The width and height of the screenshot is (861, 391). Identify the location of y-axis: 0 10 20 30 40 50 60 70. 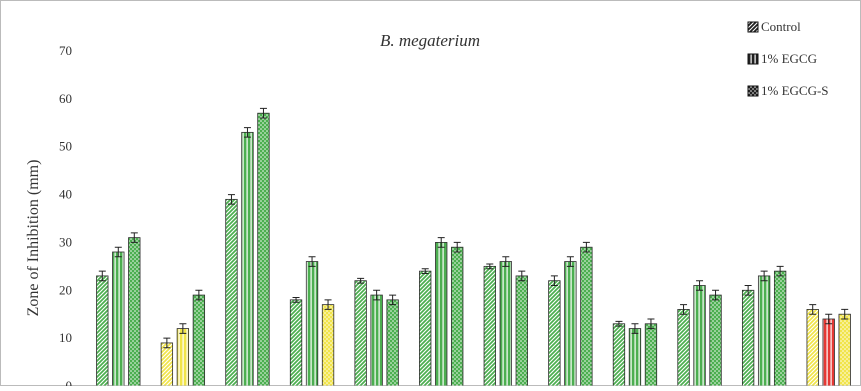
(66, 217).